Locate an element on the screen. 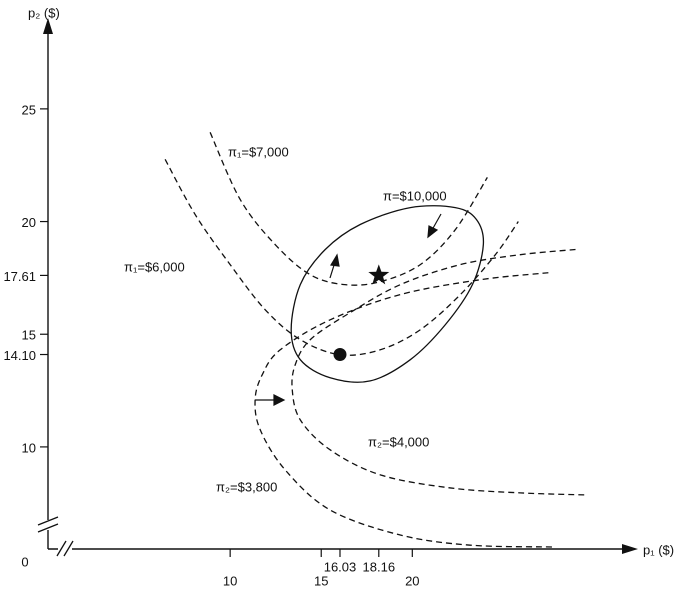  y-tick-label: 17.61 is located at coordinates (19, 276).